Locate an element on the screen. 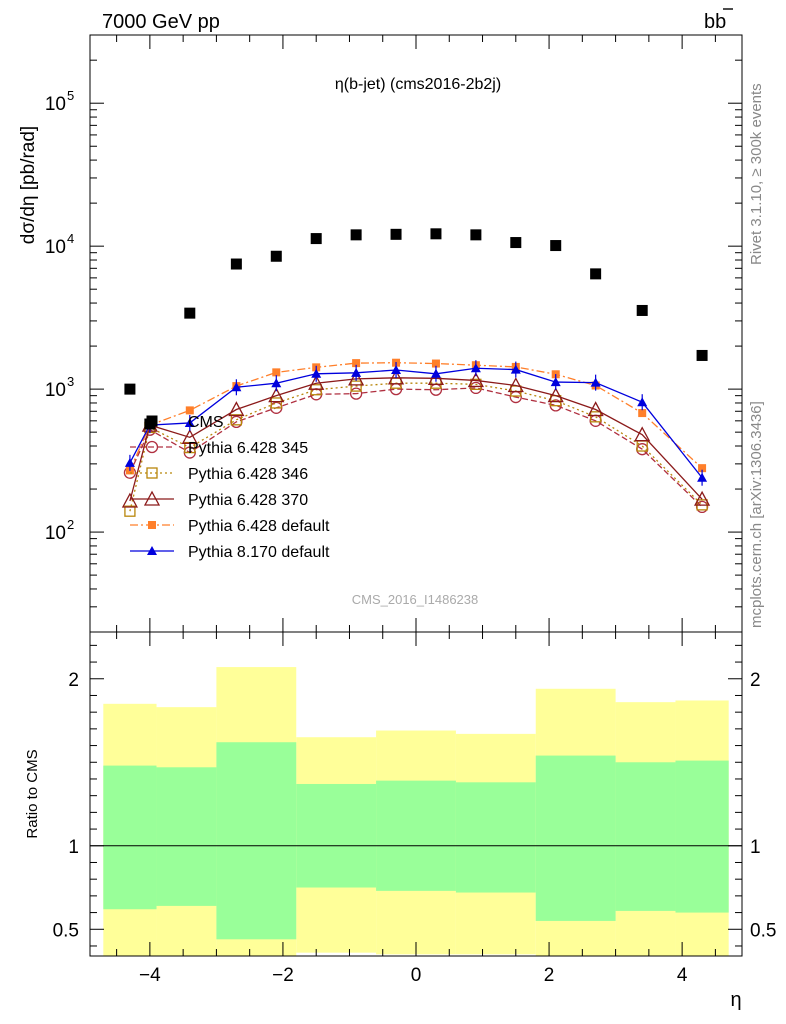  legend-item-4: Pythia 6.428 default is located at coordinates (230, 526).